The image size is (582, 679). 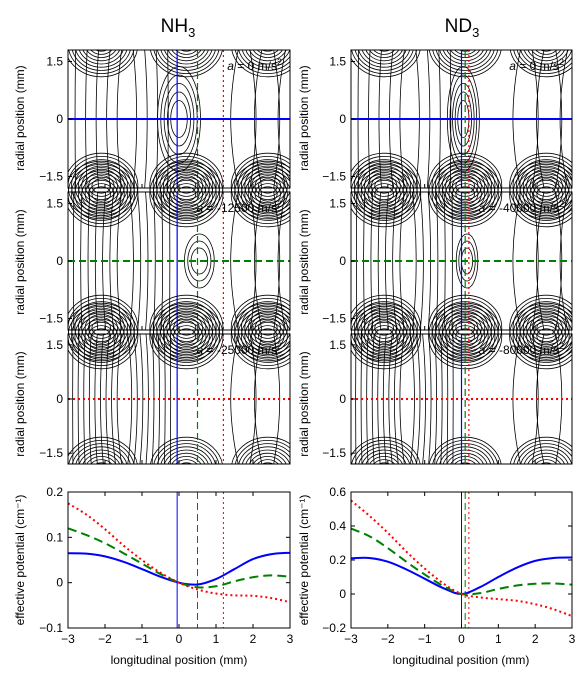 I want to click on y-tick-label: −0.1, so click(x=51, y=628).